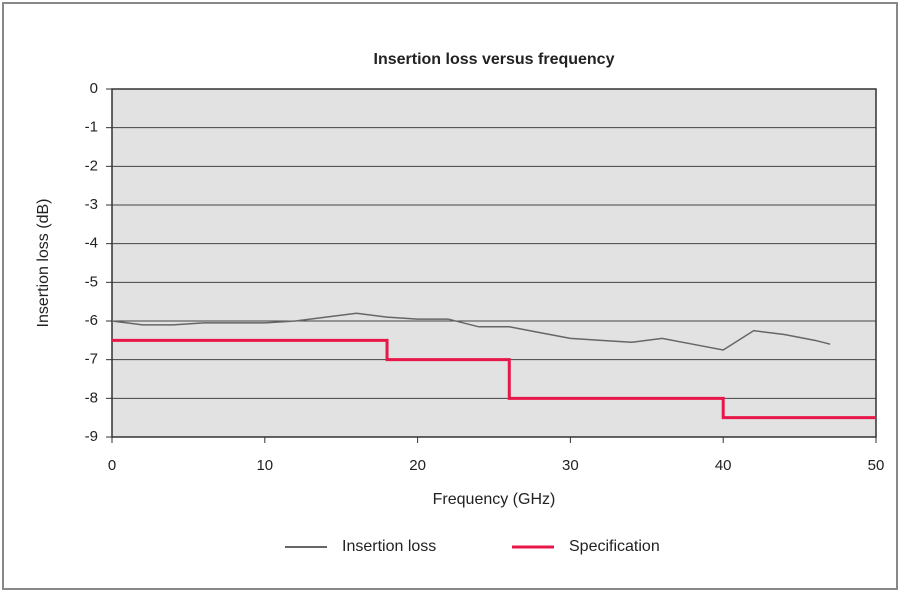 The width and height of the screenshot is (901, 592). What do you see at coordinates (43, 263) in the screenshot?
I see `y-axis-label: Insertion loss (dB)` at bounding box center [43, 263].